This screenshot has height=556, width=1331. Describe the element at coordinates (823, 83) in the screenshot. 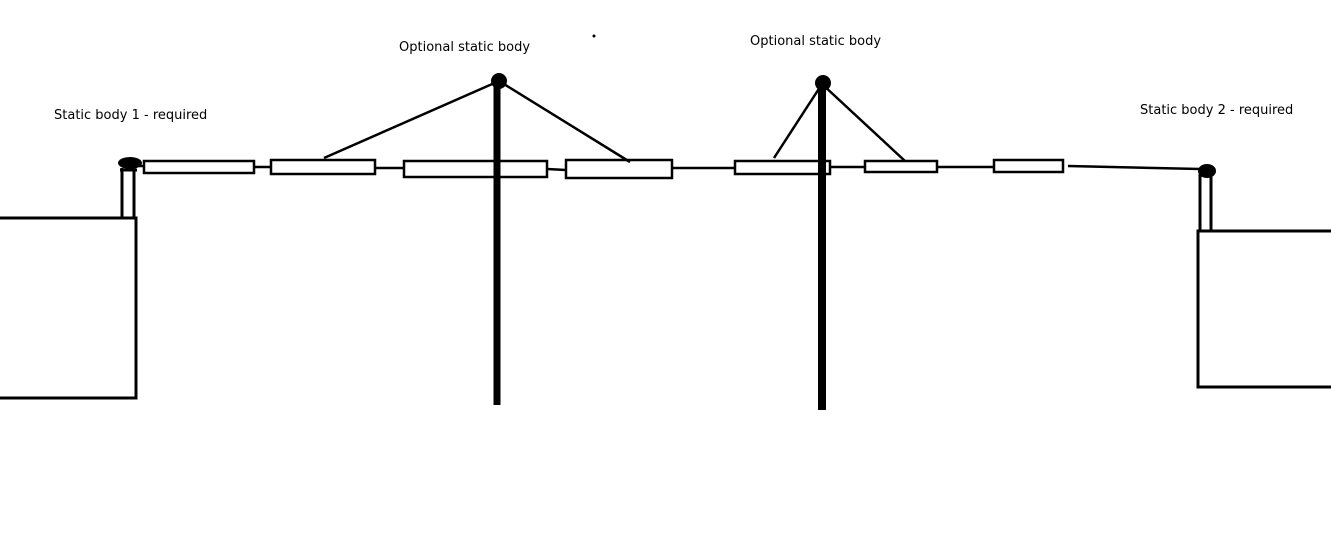

I see `optional-static-body-2-anchor` at that location.